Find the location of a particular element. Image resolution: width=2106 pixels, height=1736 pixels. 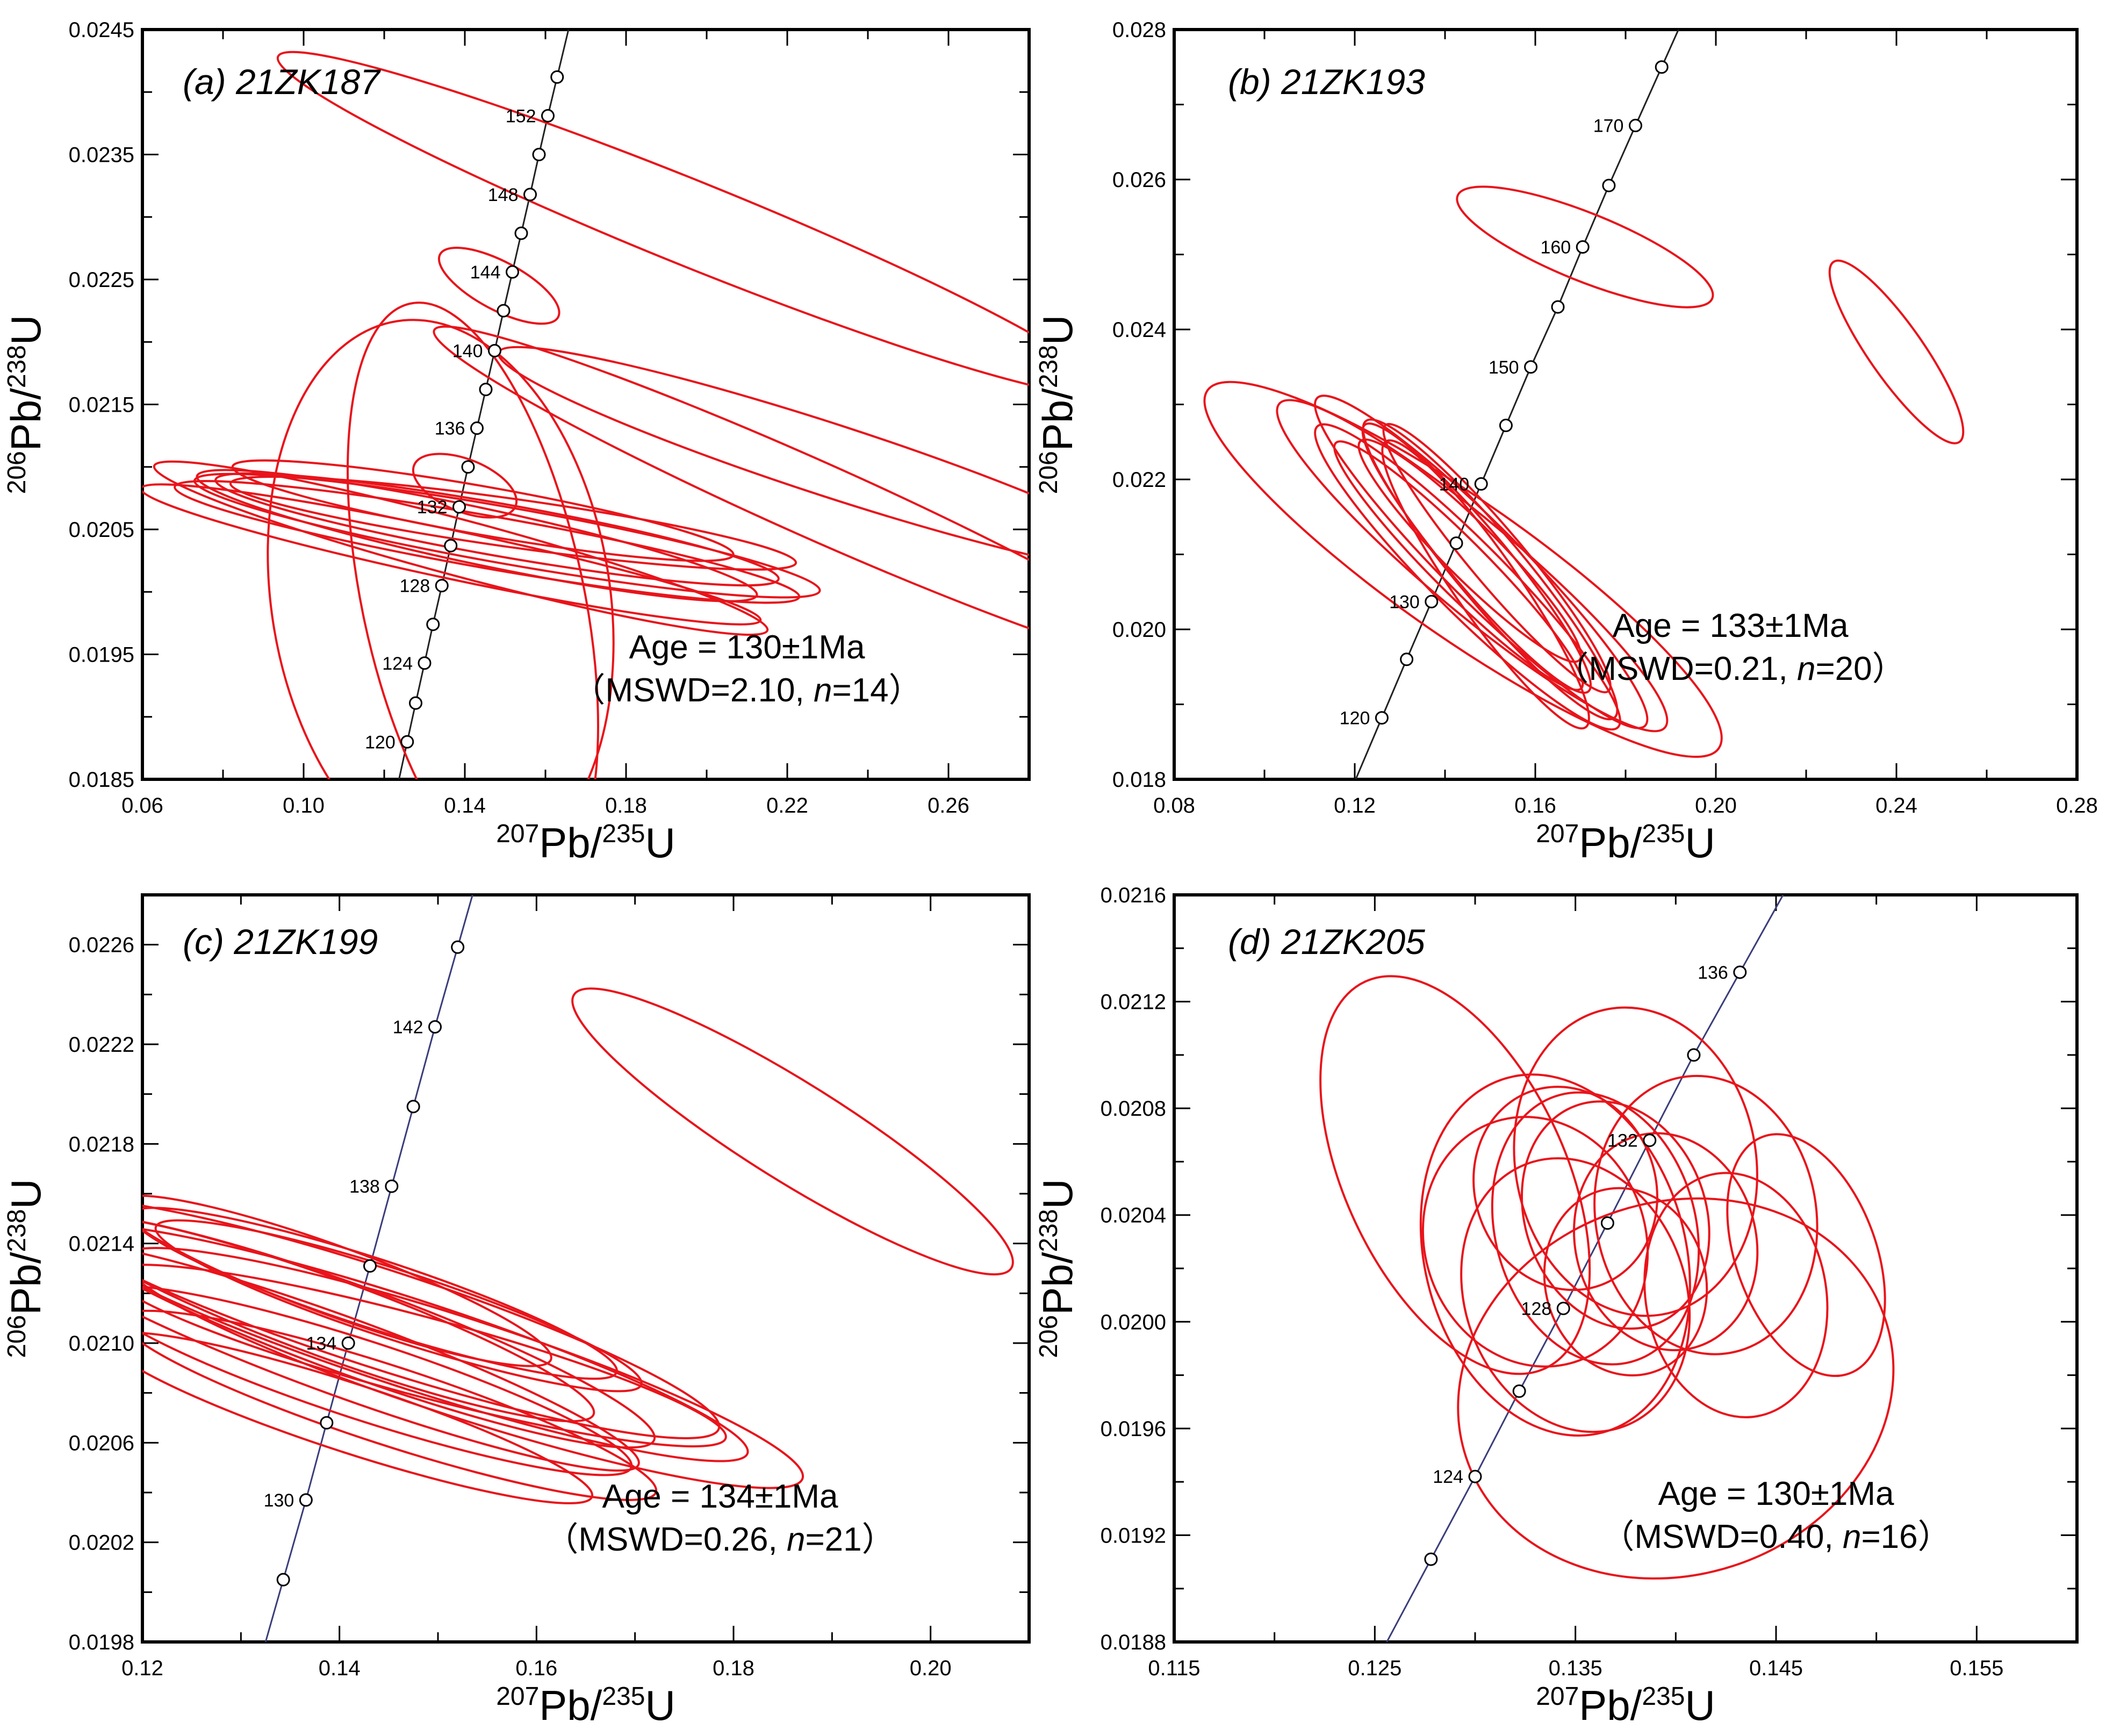

concordia-age-label: 138 is located at coordinates (364, 1187).